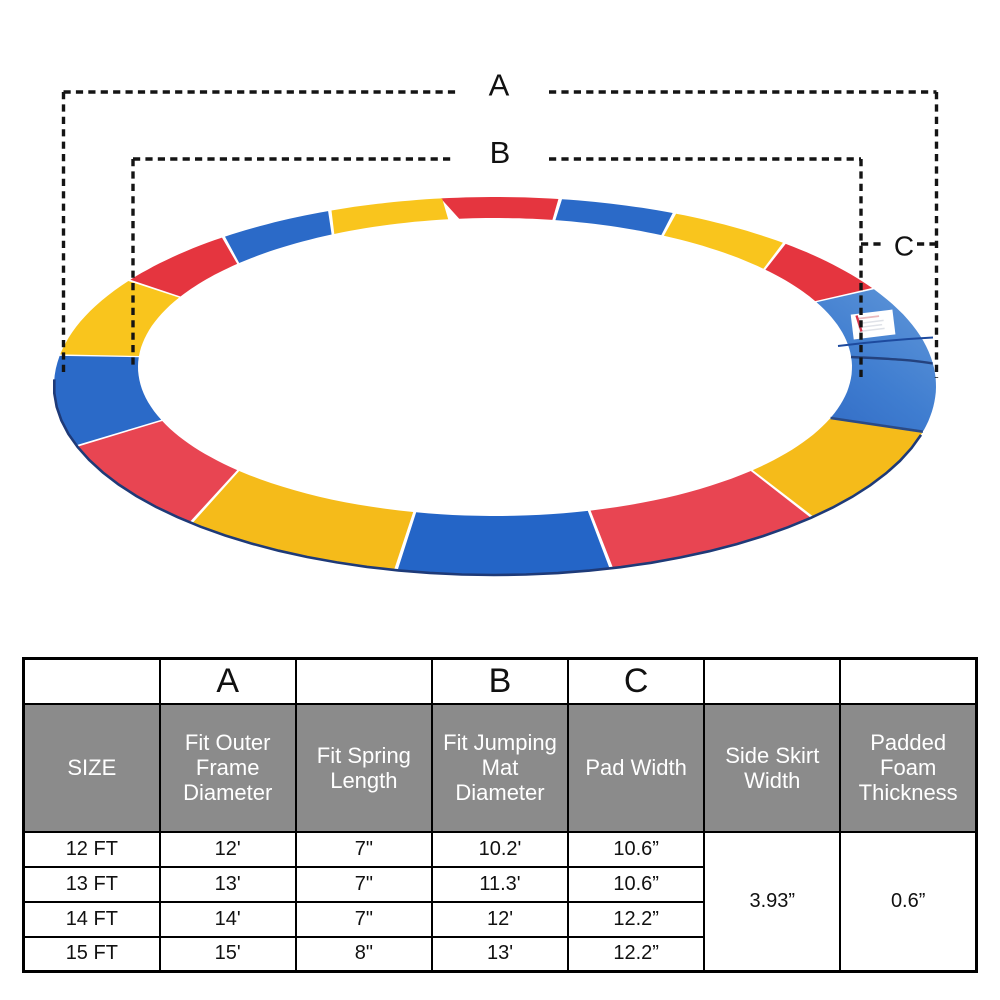 This screenshot has height=1000, width=1000. I want to click on svg-text: A, so click(499, 85).